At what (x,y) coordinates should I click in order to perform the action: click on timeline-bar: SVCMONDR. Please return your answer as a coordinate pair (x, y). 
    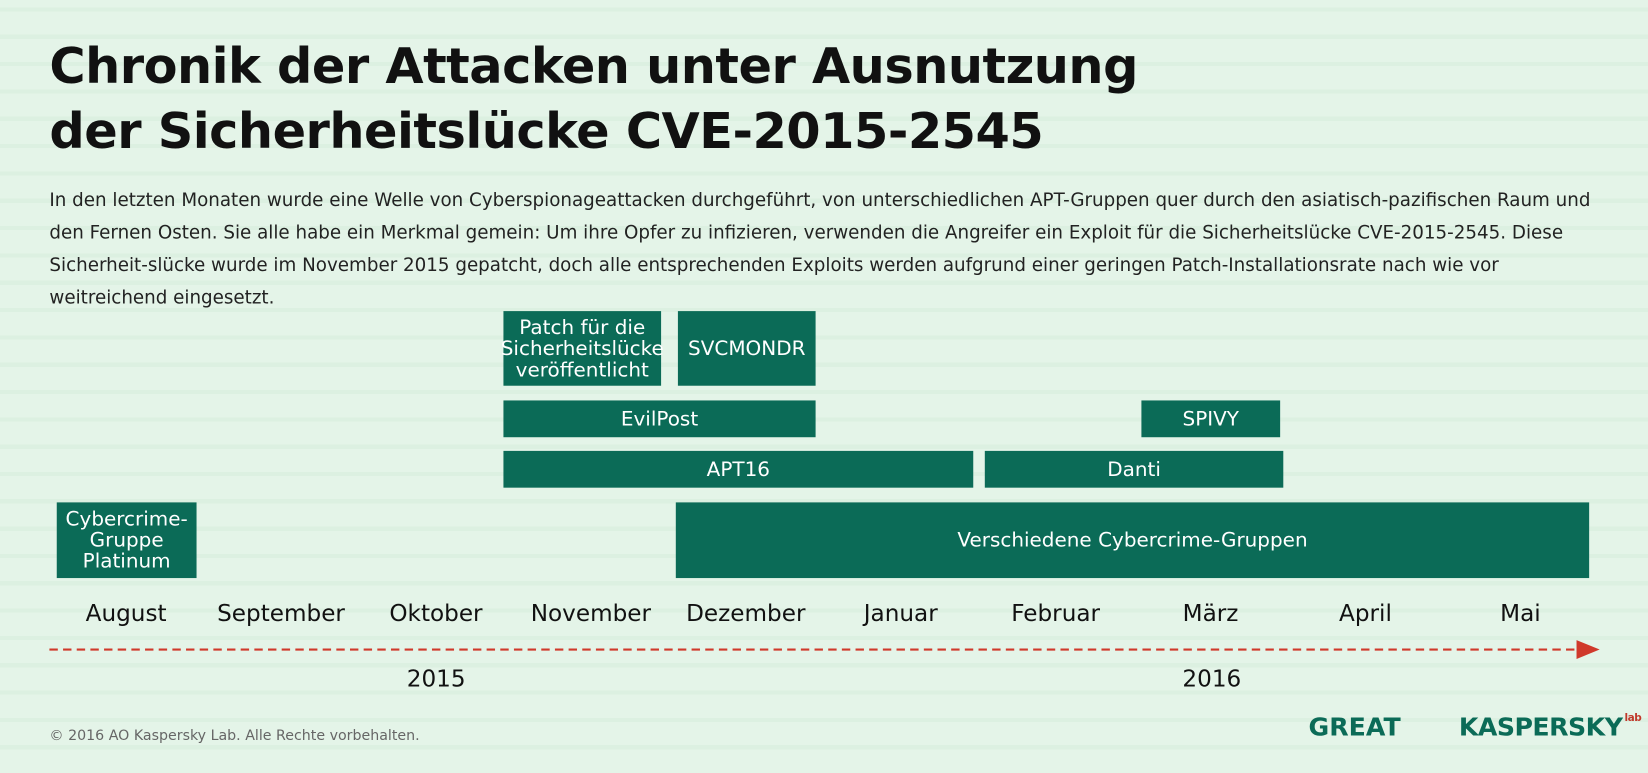
    Looking at the image, I should click on (746, 348).